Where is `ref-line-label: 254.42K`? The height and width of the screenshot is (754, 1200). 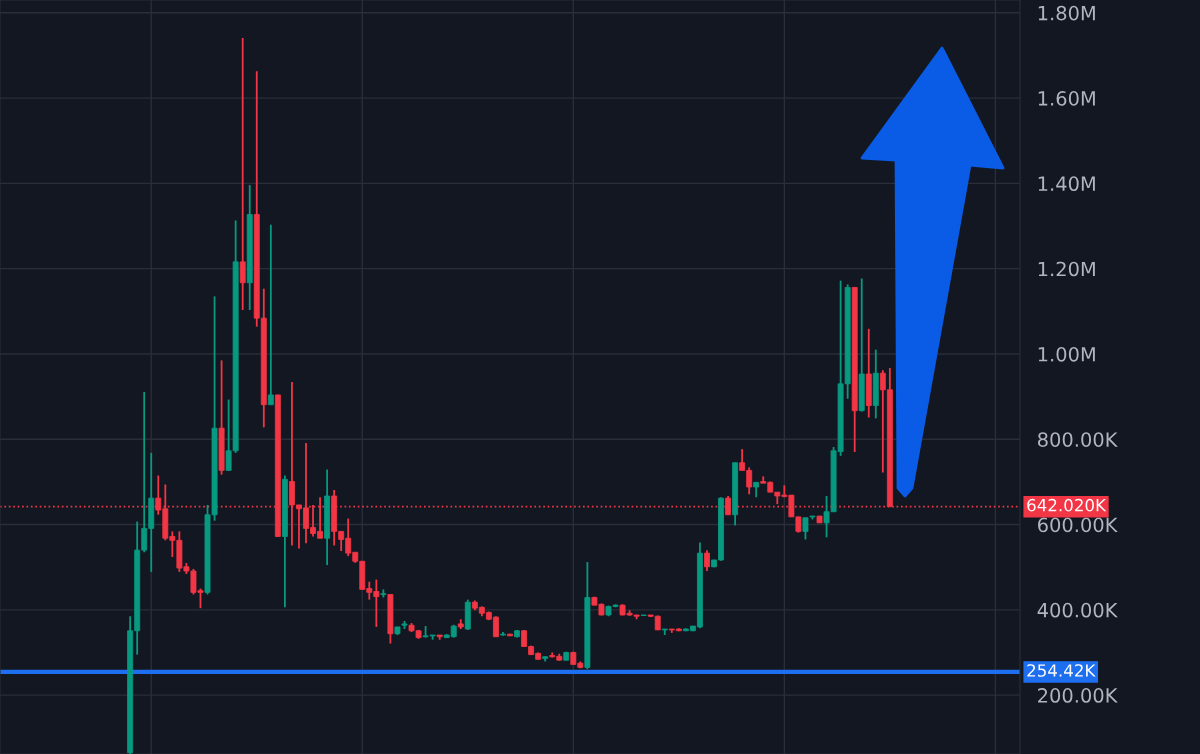
ref-line-label: 254.42K is located at coordinates (1061, 670).